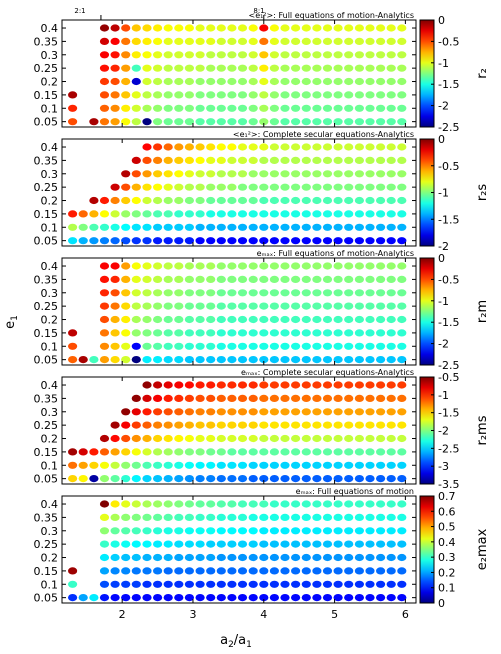 The width and height of the screenshot is (501, 654). What do you see at coordinates (447, 588) in the screenshot?
I see `colorbar-tick-label: 0.1` at bounding box center [447, 588].